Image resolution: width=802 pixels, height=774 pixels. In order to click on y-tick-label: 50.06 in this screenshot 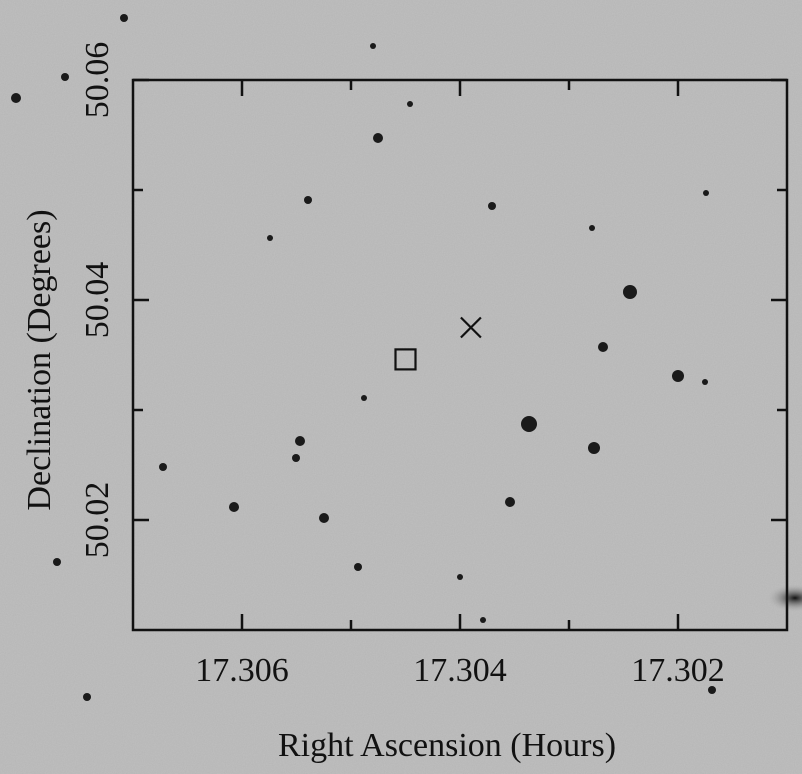, I will do `click(97, 80)`.